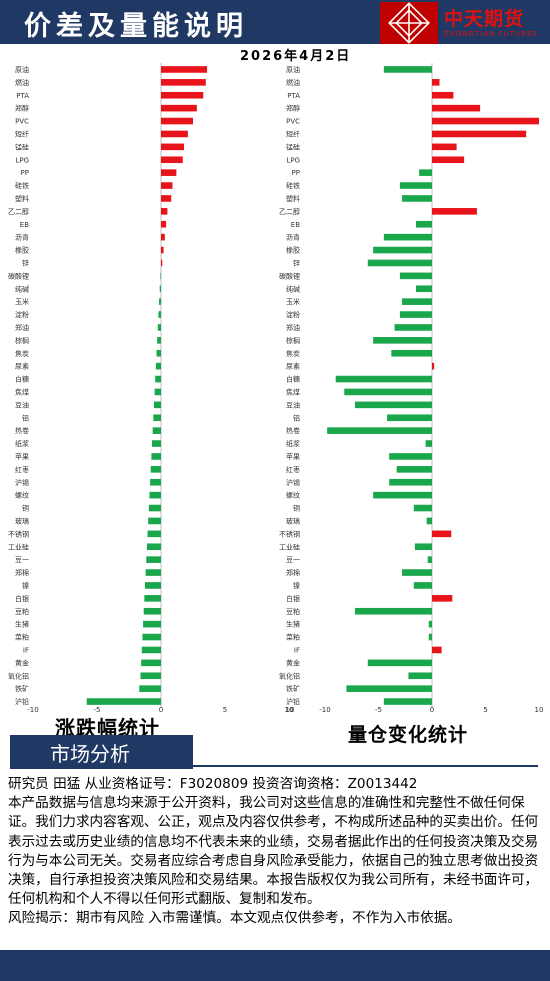 This screenshot has width=550, height=981. What do you see at coordinates (275, 53) in the screenshot?
I see `date-bar` at bounding box center [275, 53].